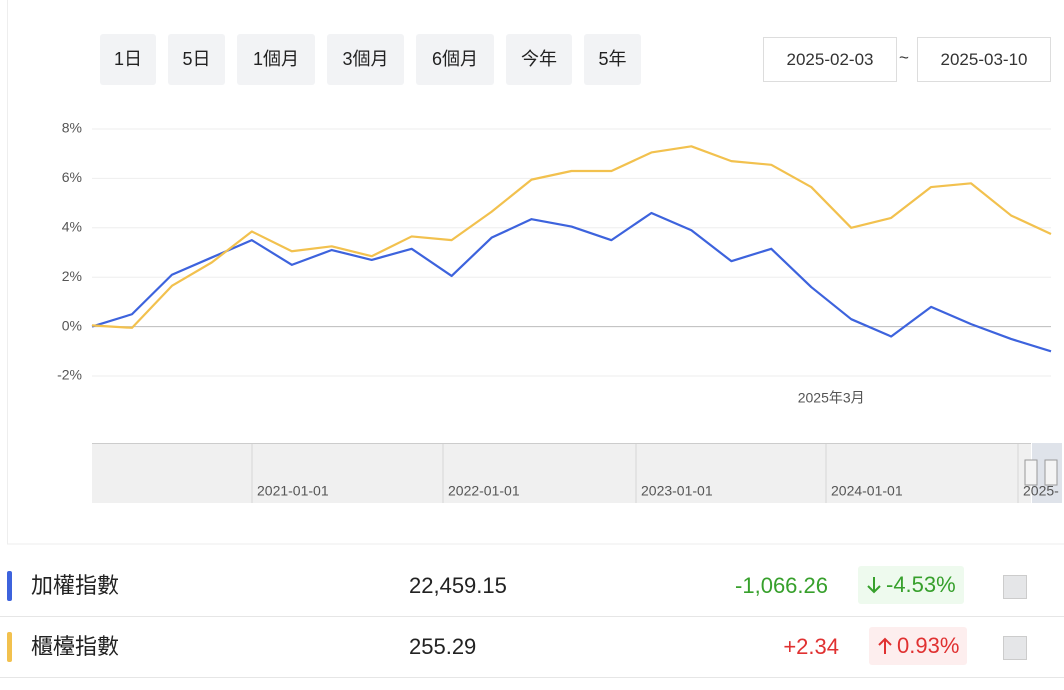  What do you see at coordinates (928, 645) in the screenshot?
I see `percent-text: 0.93%` at bounding box center [928, 645].